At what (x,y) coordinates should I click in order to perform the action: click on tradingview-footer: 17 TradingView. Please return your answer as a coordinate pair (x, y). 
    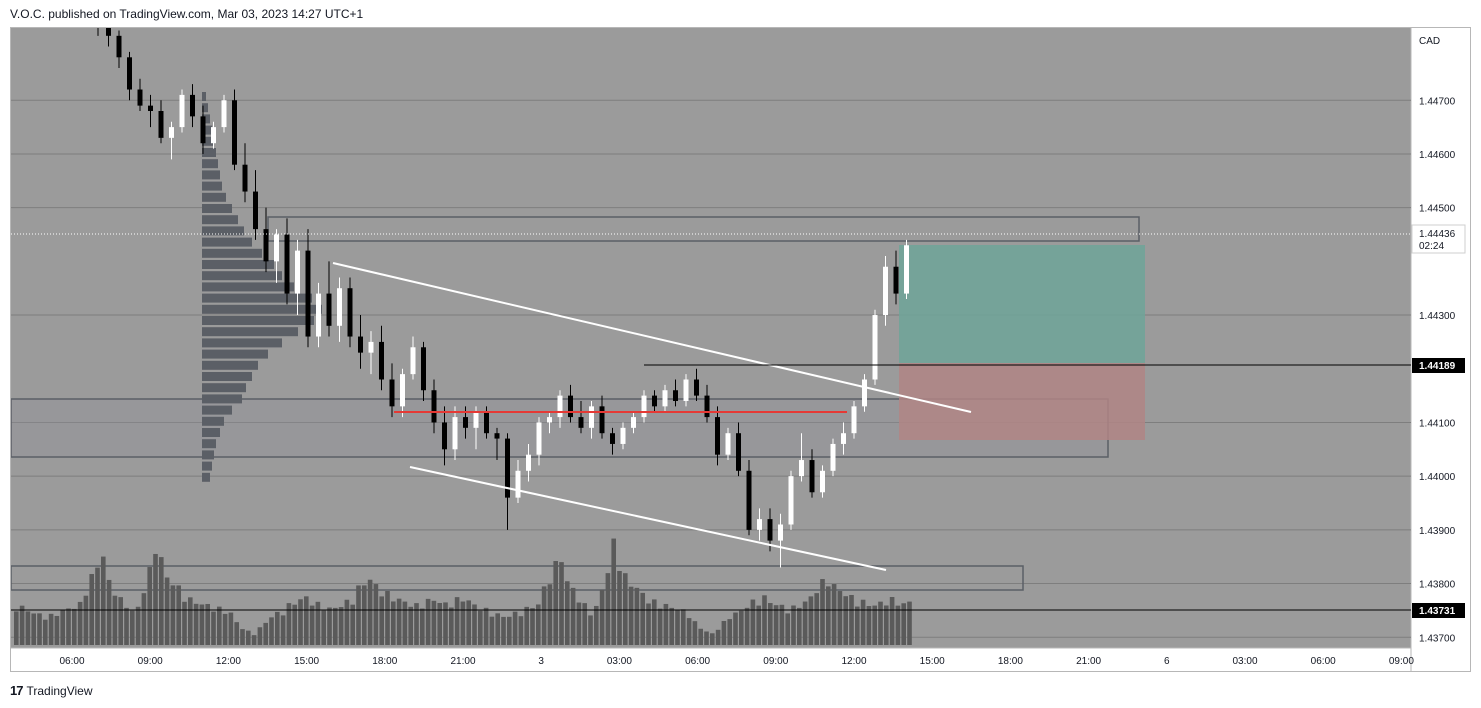
    Looking at the image, I should click on (51, 690).